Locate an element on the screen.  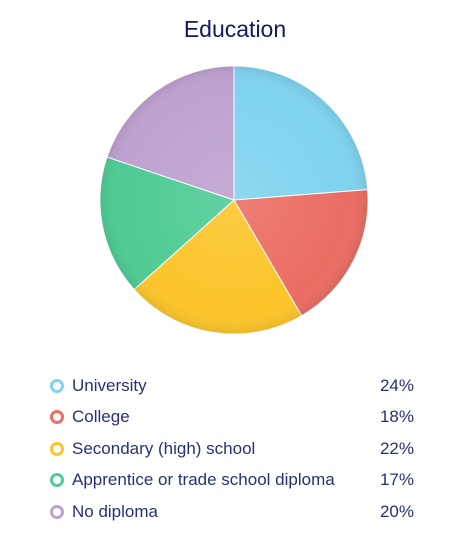
legend-label: College is located at coordinates (101, 417).